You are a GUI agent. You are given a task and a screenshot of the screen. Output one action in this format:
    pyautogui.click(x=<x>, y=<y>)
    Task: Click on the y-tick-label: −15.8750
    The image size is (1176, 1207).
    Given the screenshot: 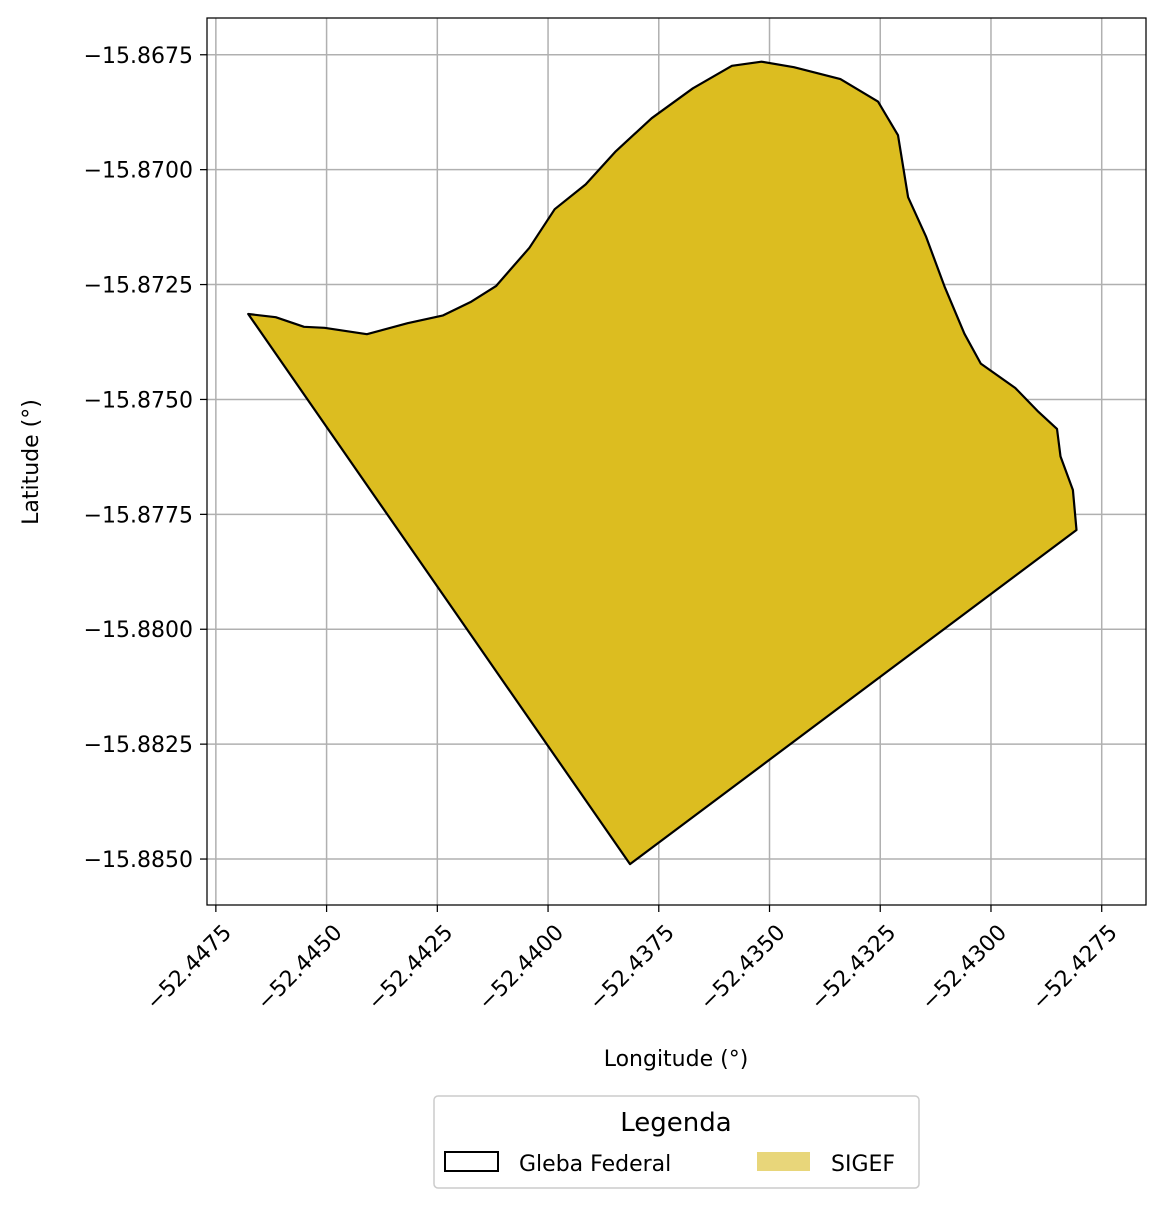 What is the action you would take?
    pyautogui.click(x=138, y=400)
    